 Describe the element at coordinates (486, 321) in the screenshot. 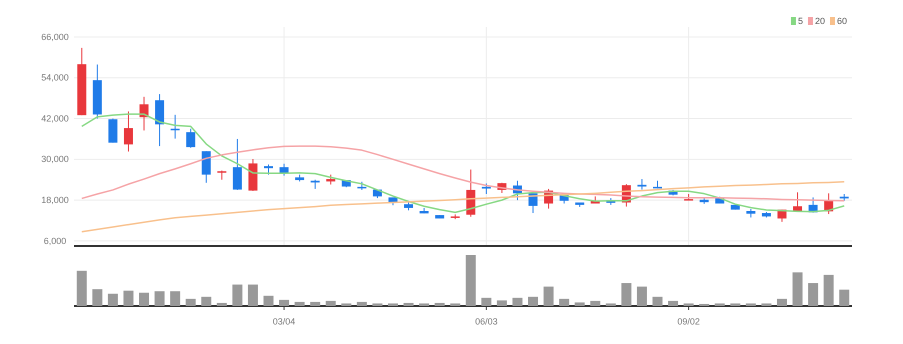

I see `x-tick-label: 06/03` at that location.